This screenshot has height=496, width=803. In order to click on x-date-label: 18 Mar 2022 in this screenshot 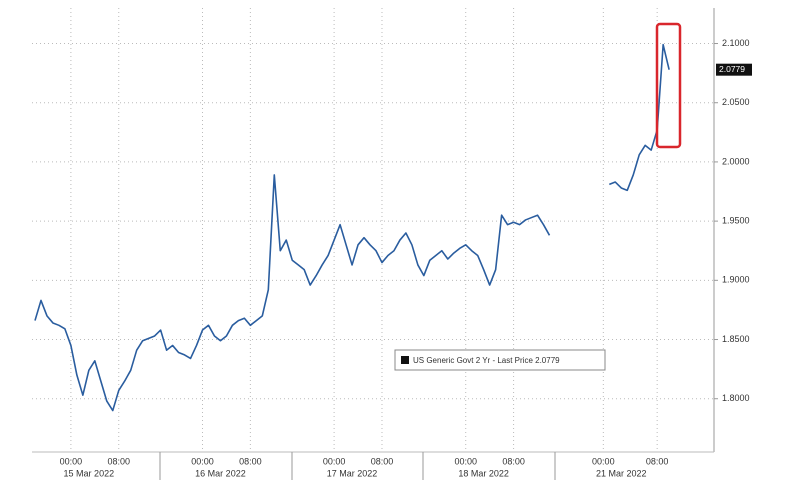, I will do `click(483, 473)`.